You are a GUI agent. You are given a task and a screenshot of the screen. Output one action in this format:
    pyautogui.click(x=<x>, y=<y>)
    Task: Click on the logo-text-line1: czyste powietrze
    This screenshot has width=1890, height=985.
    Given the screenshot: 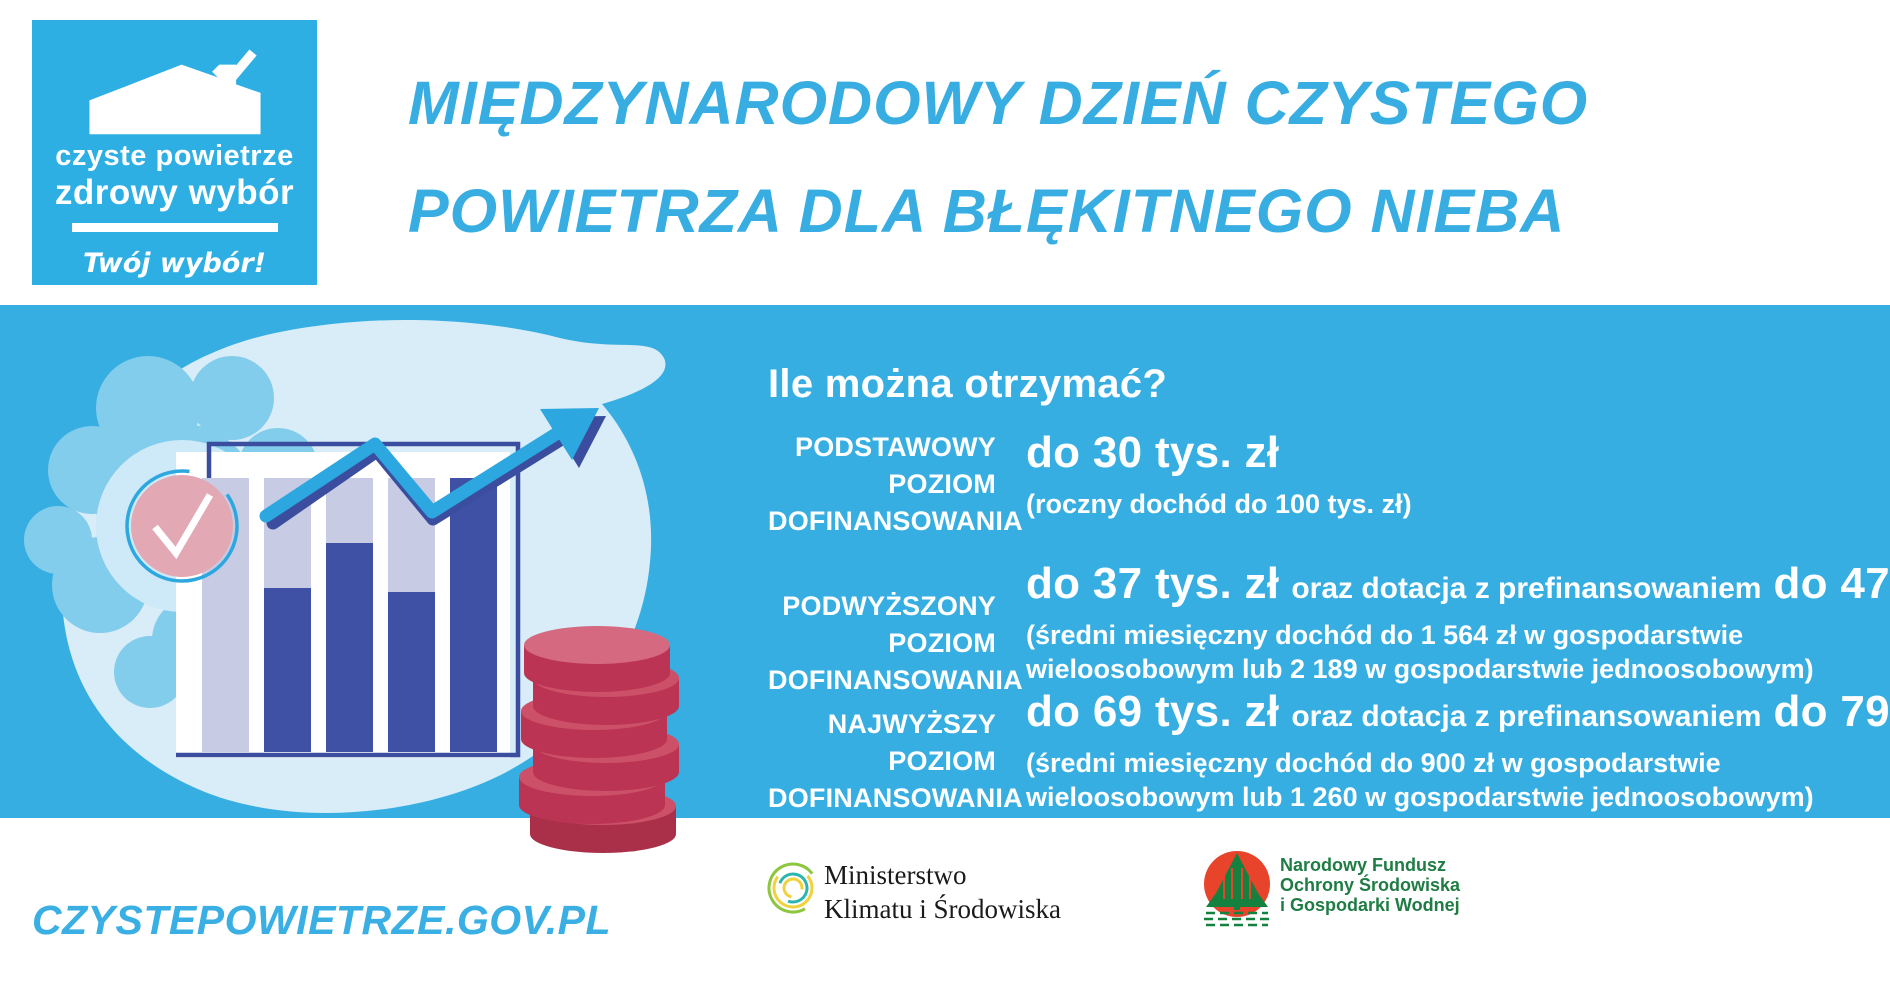 What is the action you would take?
    pyautogui.click(x=174, y=156)
    